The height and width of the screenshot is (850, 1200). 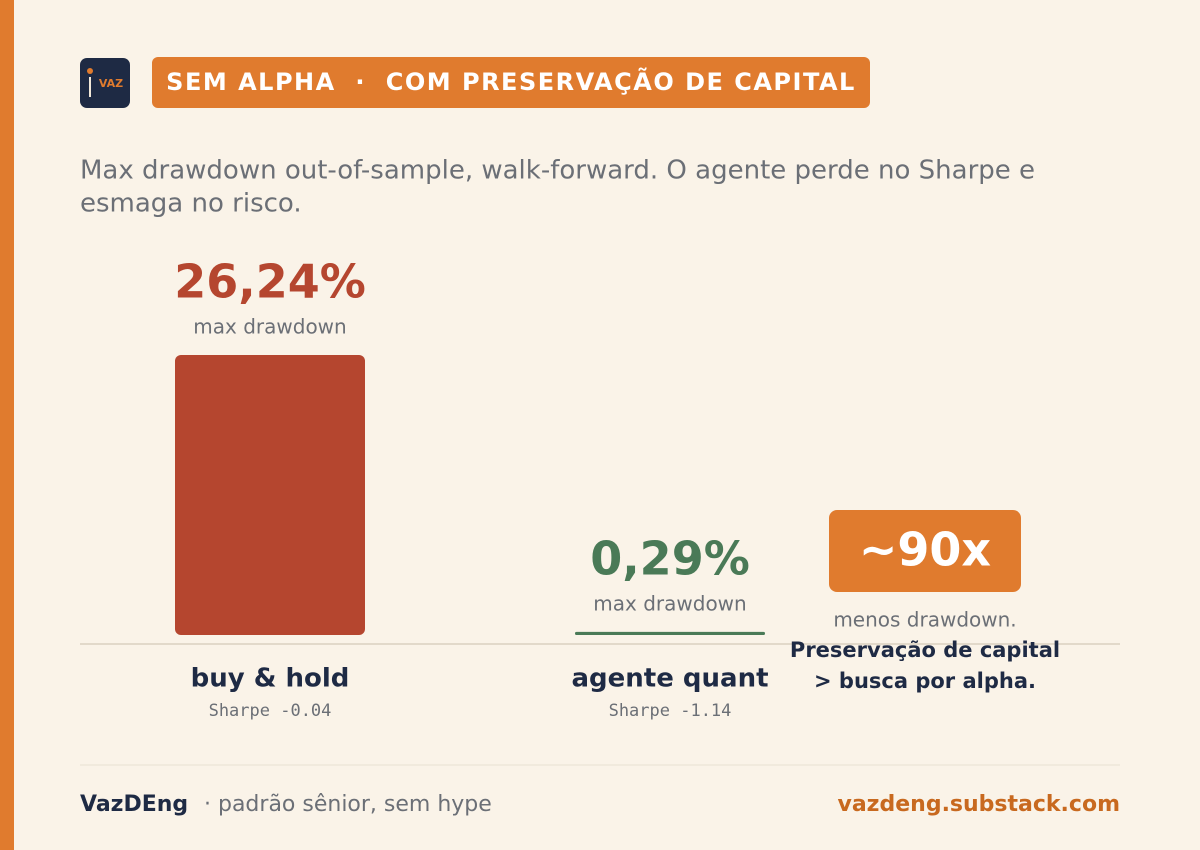 I want to click on category-note: Sharpe -1.14, so click(x=670, y=711).